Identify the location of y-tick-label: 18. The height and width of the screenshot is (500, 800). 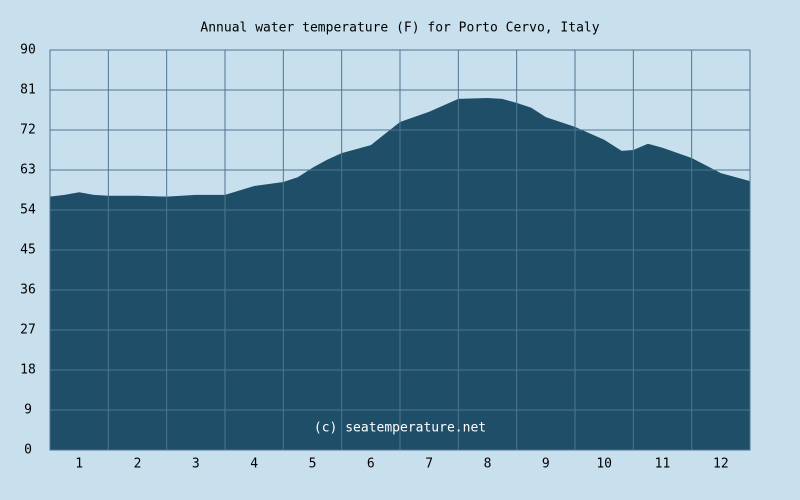
(28, 370).